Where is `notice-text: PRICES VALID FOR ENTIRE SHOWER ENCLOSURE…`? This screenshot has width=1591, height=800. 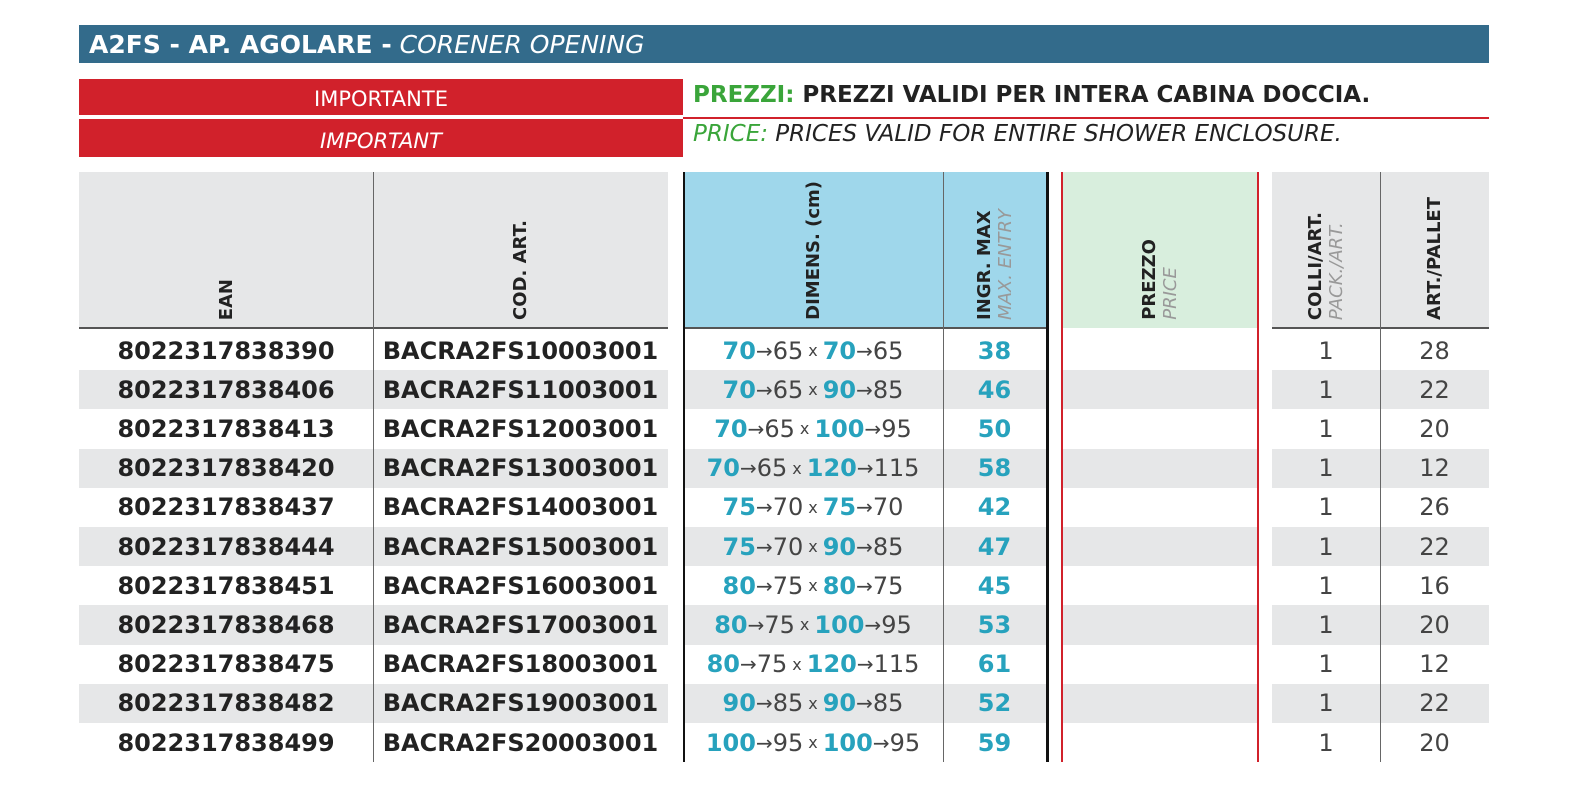
notice-text: PRICES VALID FOR ENTIRE SHOWER ENCLOSURE… is located at coordinates (1058, 134).